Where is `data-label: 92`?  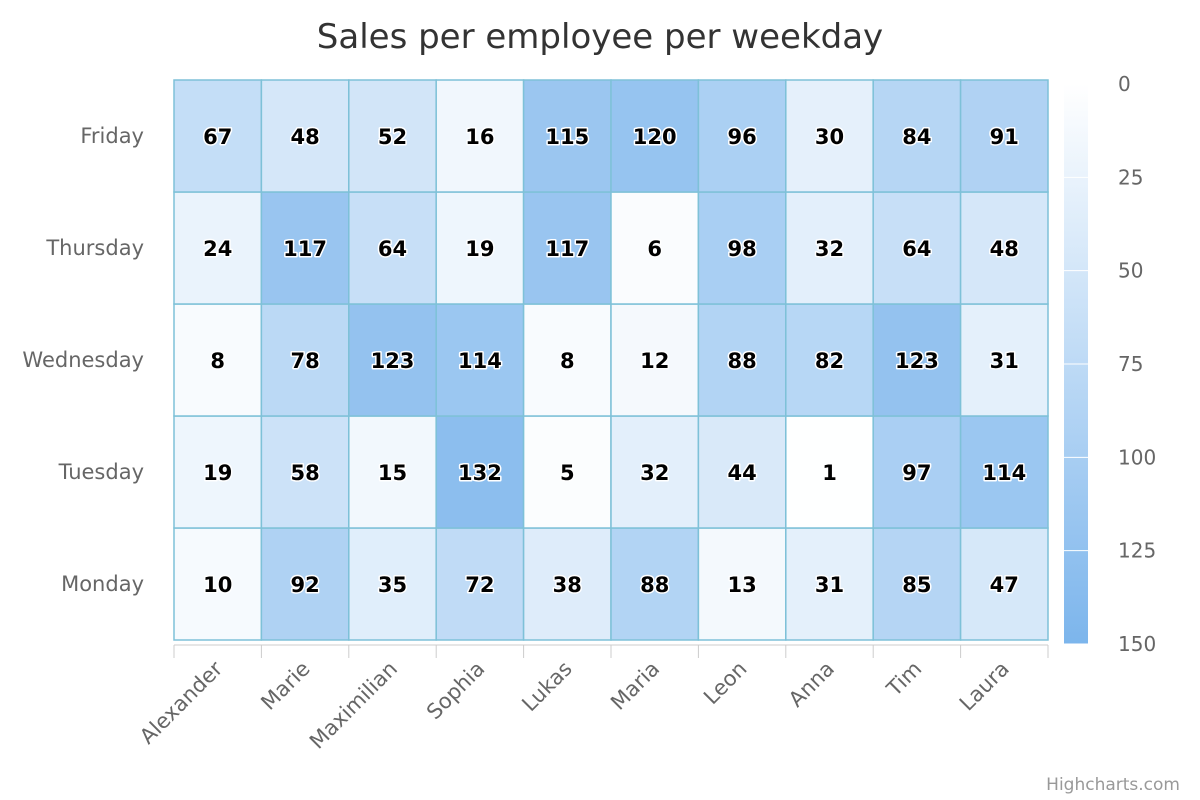 data-label: 92 is located at coordinates (304, 585).